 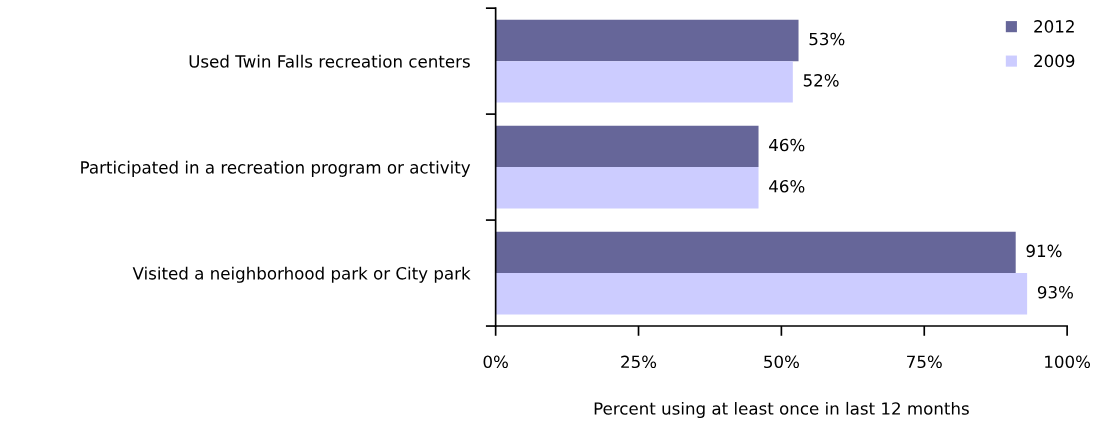 I want to click on legend-label: 2009, so click(x=1054, y=61).